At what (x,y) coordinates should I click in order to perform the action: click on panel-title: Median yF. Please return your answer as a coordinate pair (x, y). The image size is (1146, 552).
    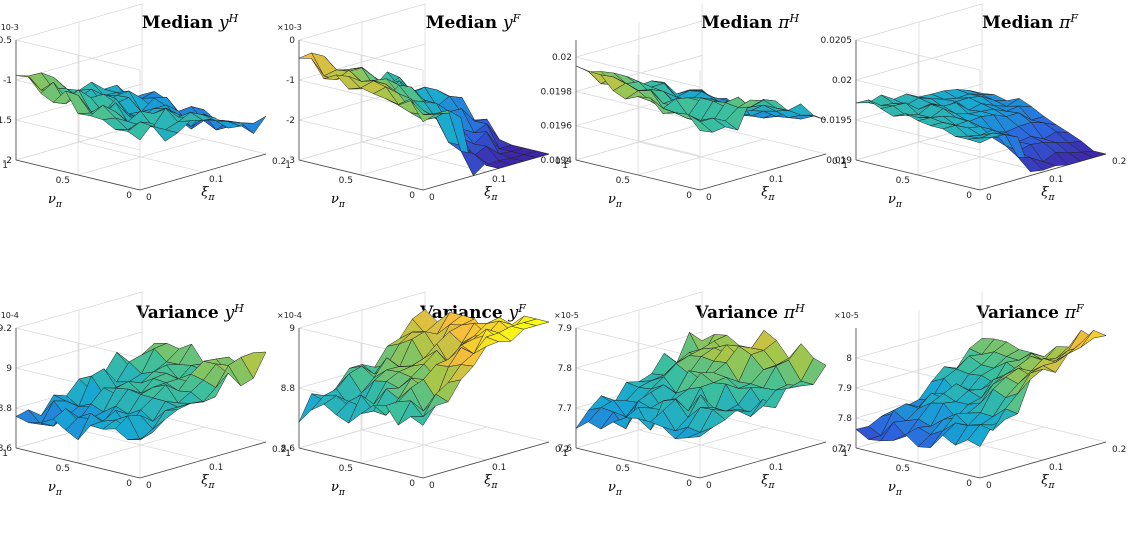
    Looking at the image, I should click on (473, 23).